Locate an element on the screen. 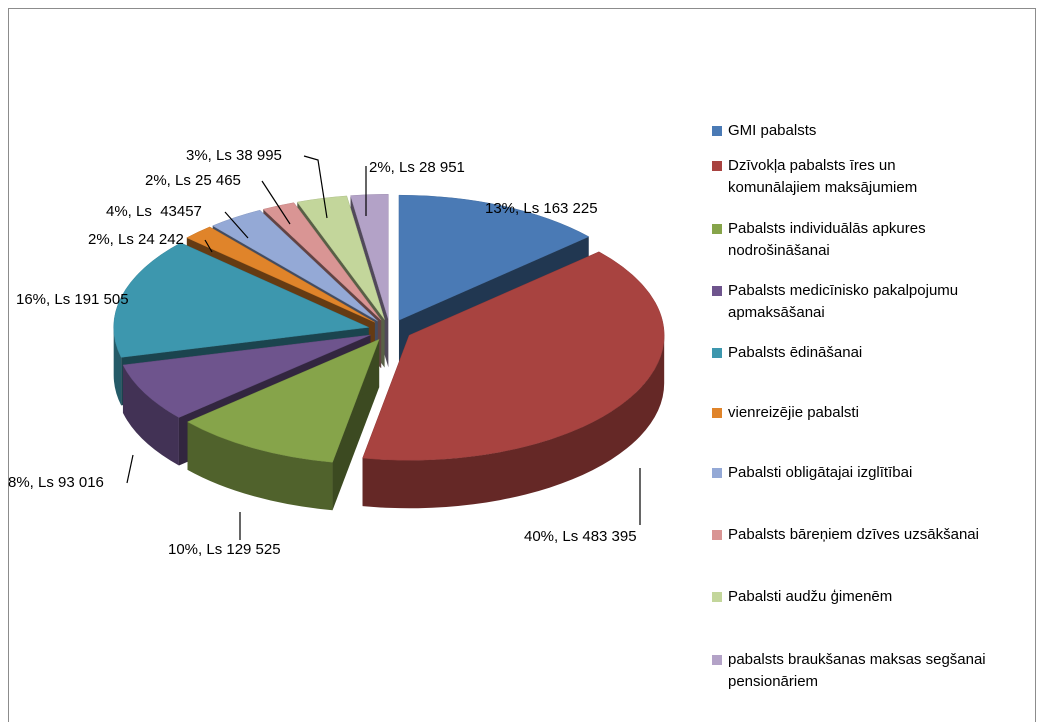 The height and width of the screenshot is (722, 1044). legend-entry: Pabalsti obligātajai izglītībai is located at coordinates (878, 473).